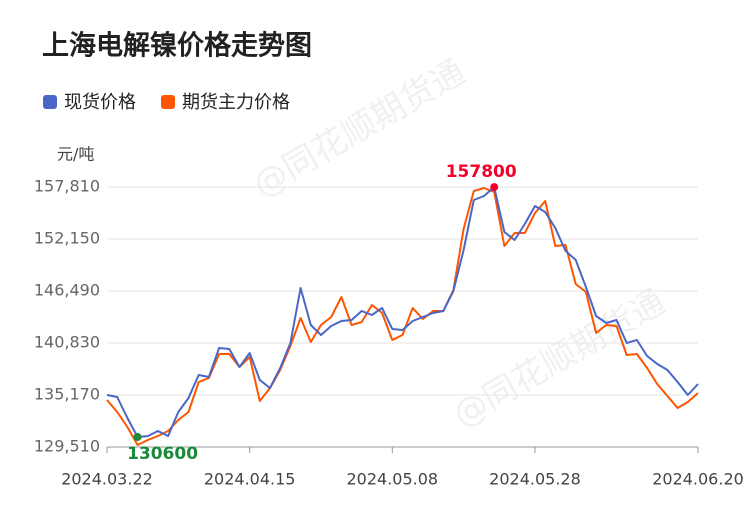 The width and height of the screenshot is (750, 510). Describe the element at coordinates (481, 172) in the screenshot. I see `max-label: 157800` at that location.